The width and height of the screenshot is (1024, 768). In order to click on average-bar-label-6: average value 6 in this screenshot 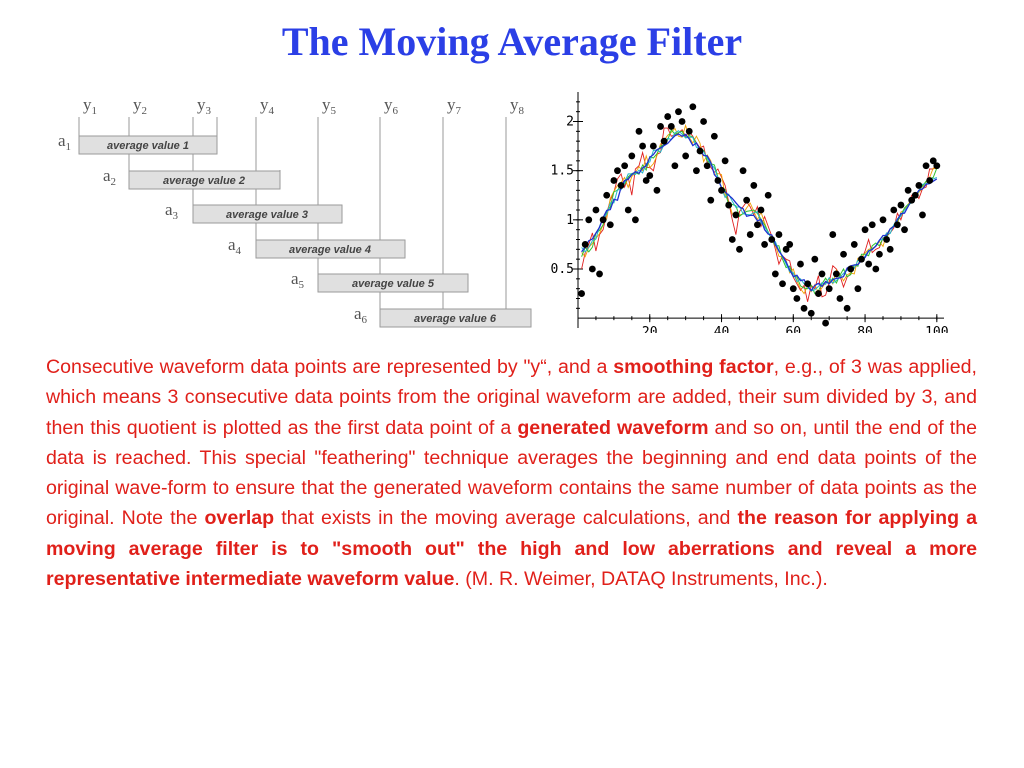, I will do `click(455, 319)`.